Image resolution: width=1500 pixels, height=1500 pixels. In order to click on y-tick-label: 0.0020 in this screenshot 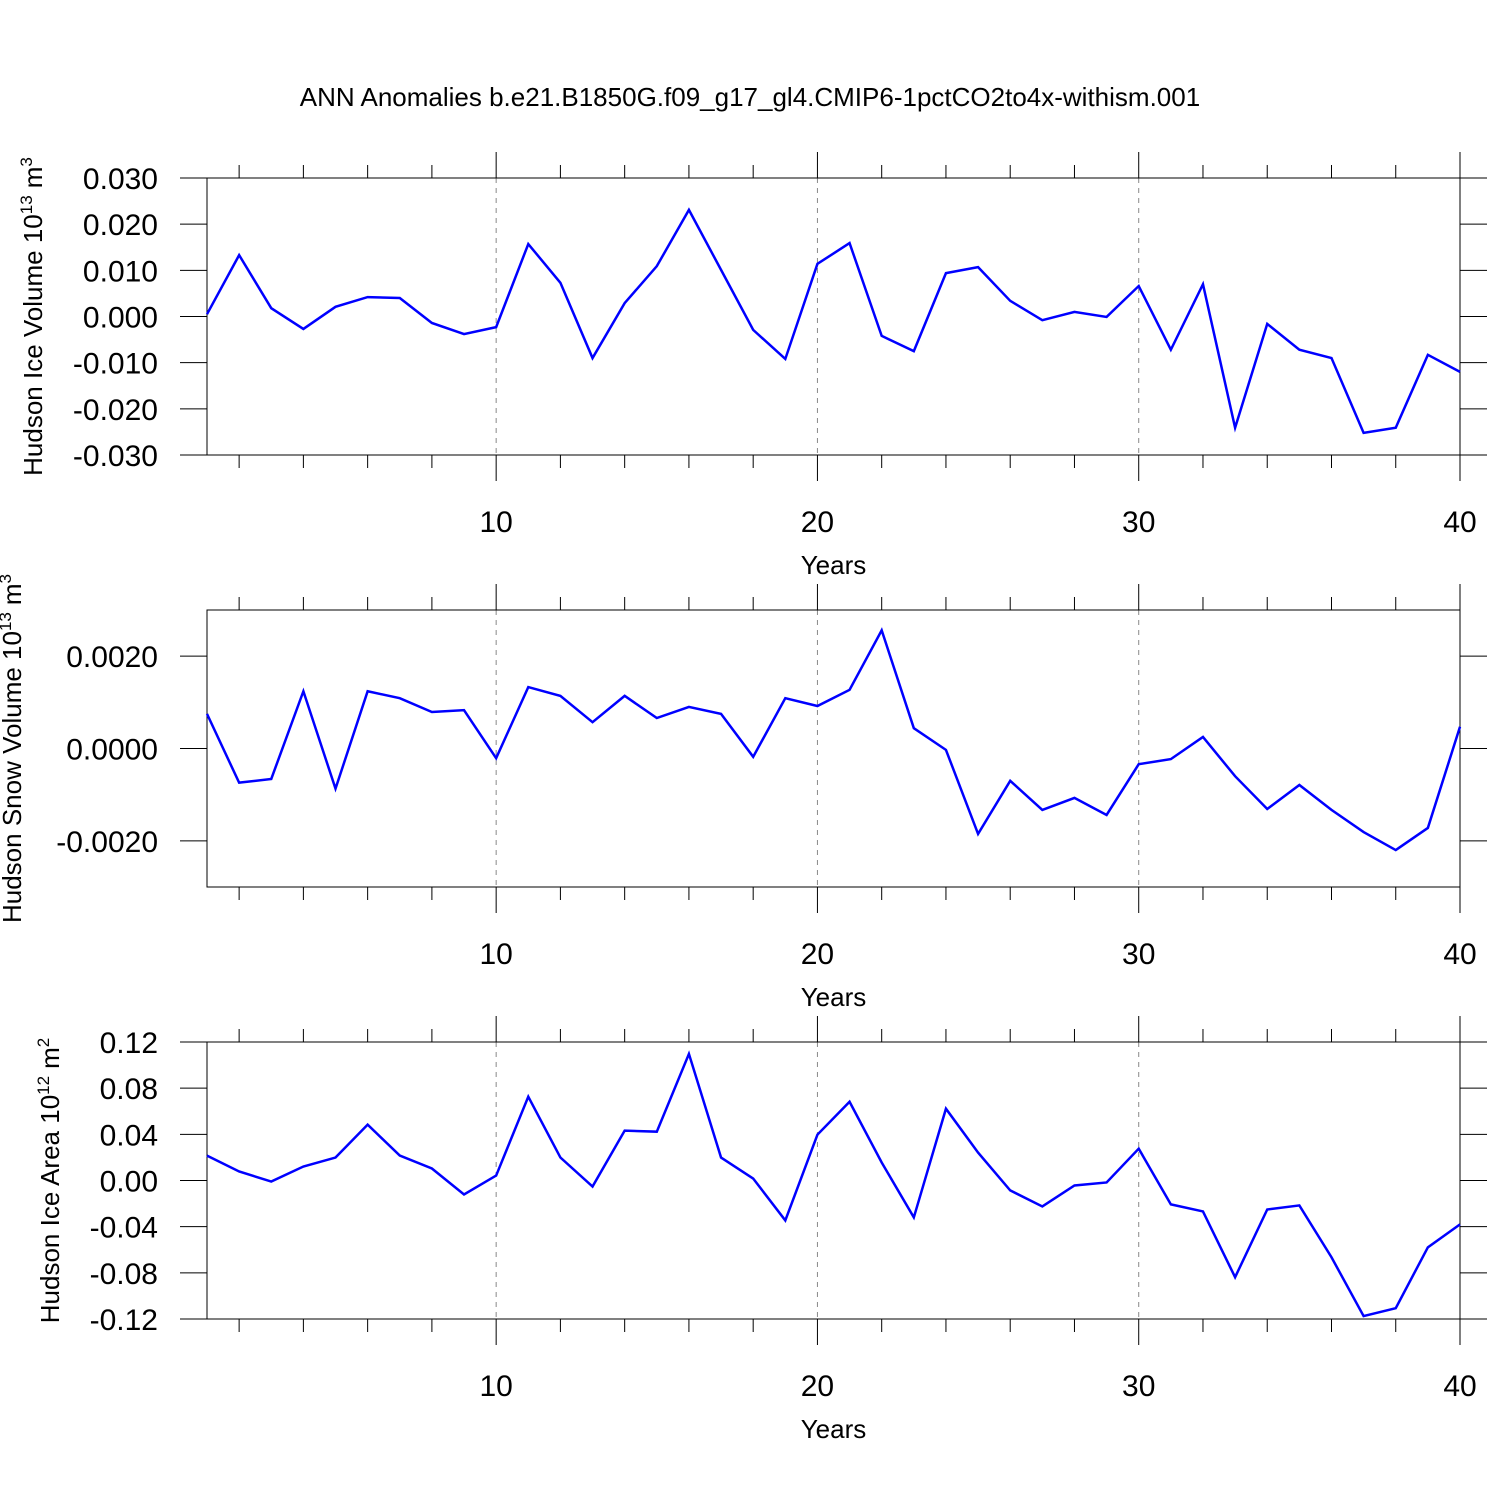, I will do `click(112, 657)`.